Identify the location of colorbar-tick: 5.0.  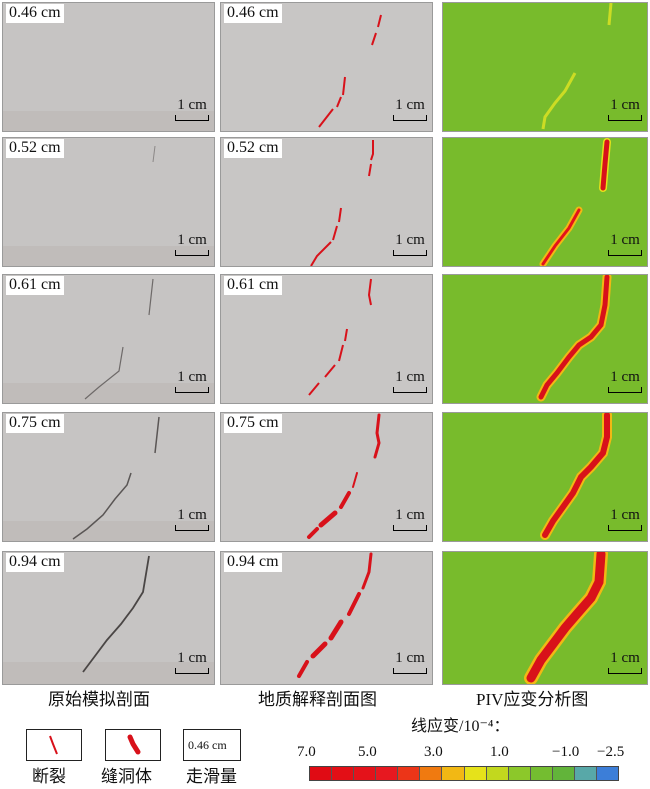
(367, 752).